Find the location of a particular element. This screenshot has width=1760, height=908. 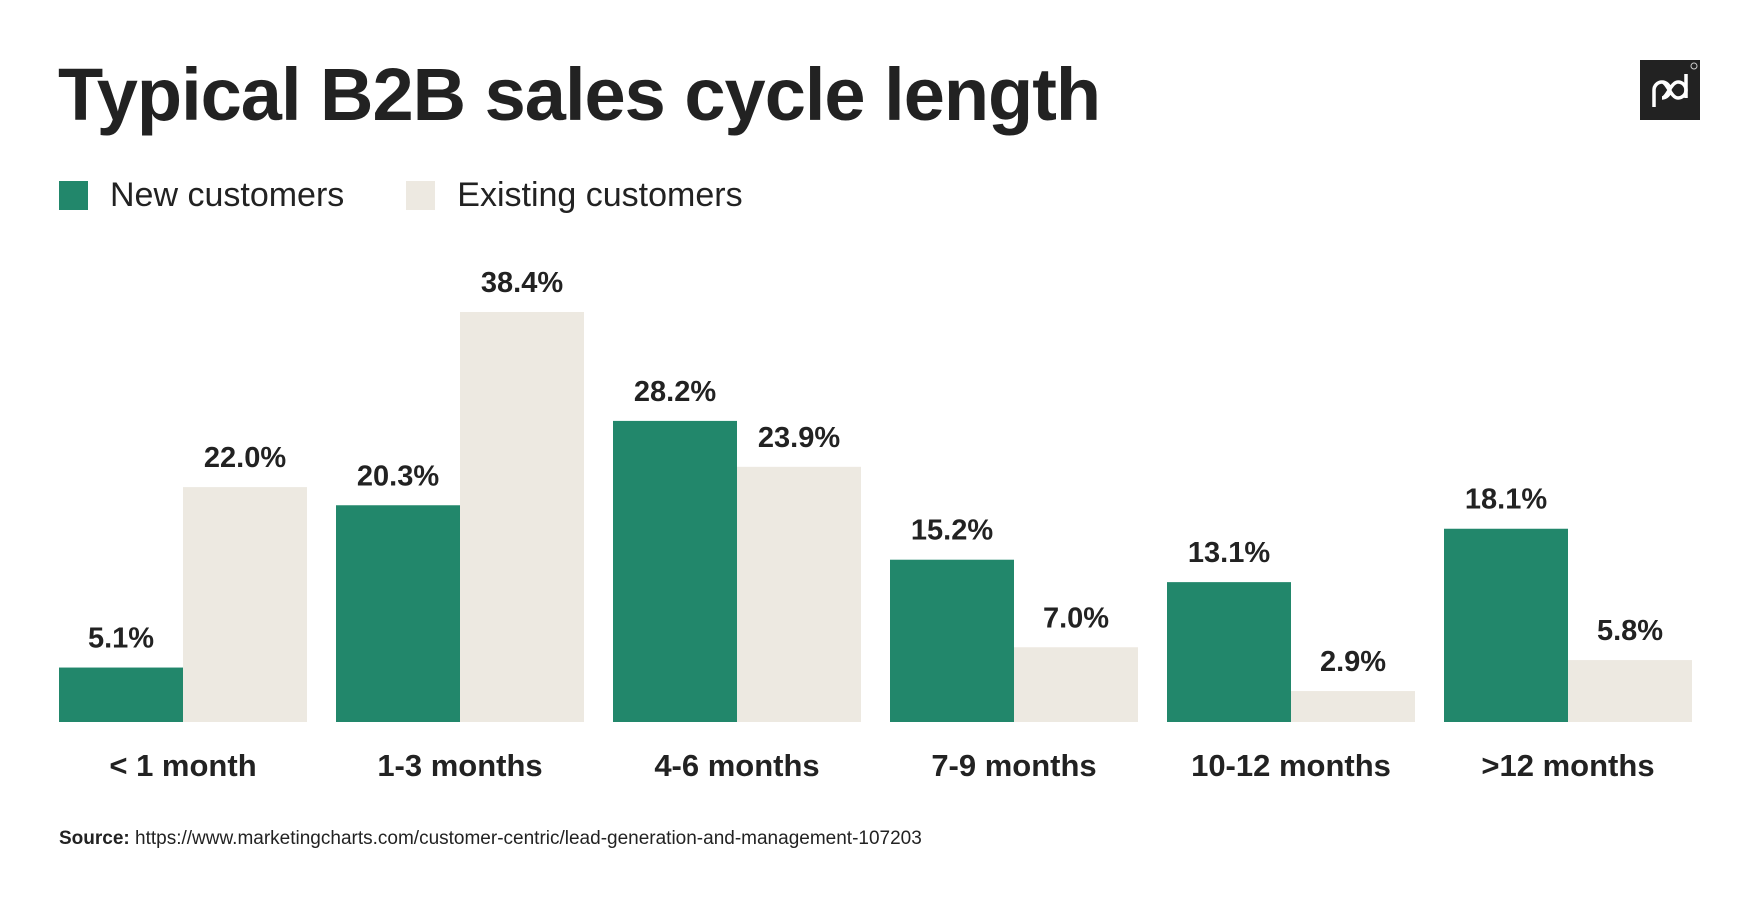

legend-label-existing: Existing customers is located at coordinates (600, 195).